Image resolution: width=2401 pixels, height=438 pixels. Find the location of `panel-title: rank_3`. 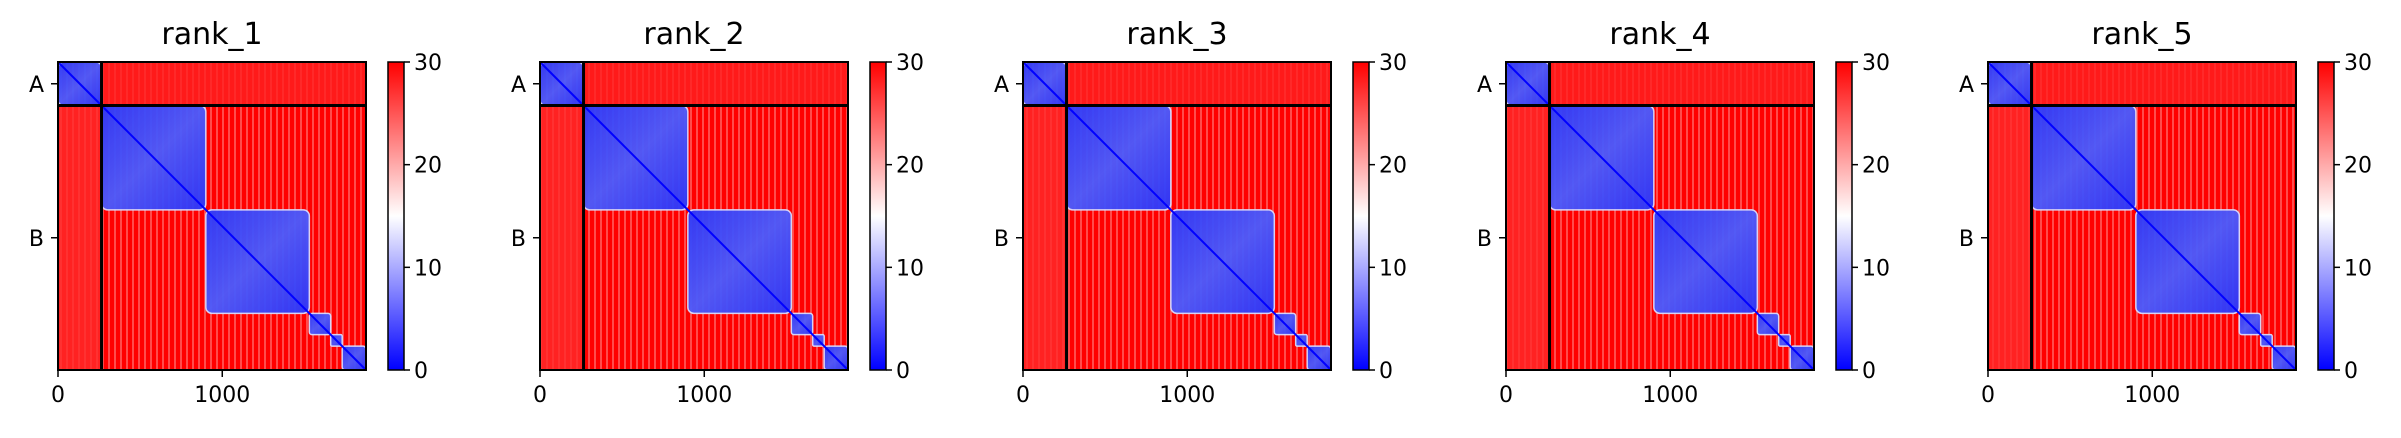

panel-title: rank_3 is located at coordinates (1176, 34).